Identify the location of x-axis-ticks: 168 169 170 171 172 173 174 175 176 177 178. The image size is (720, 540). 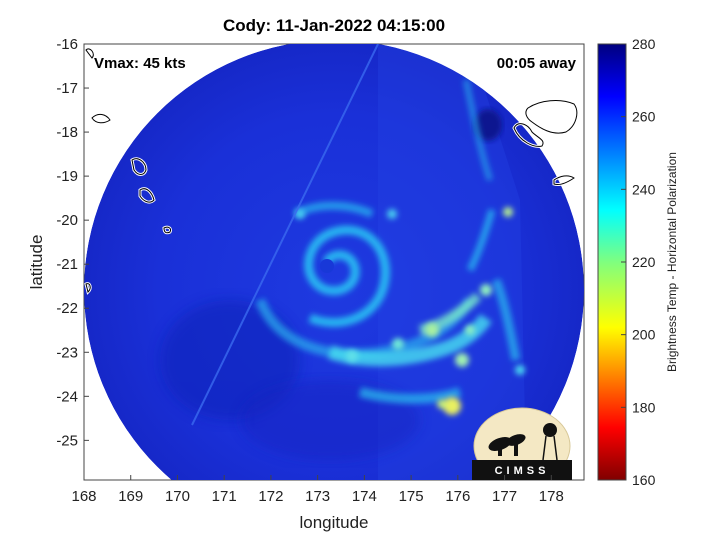
(317, 490).